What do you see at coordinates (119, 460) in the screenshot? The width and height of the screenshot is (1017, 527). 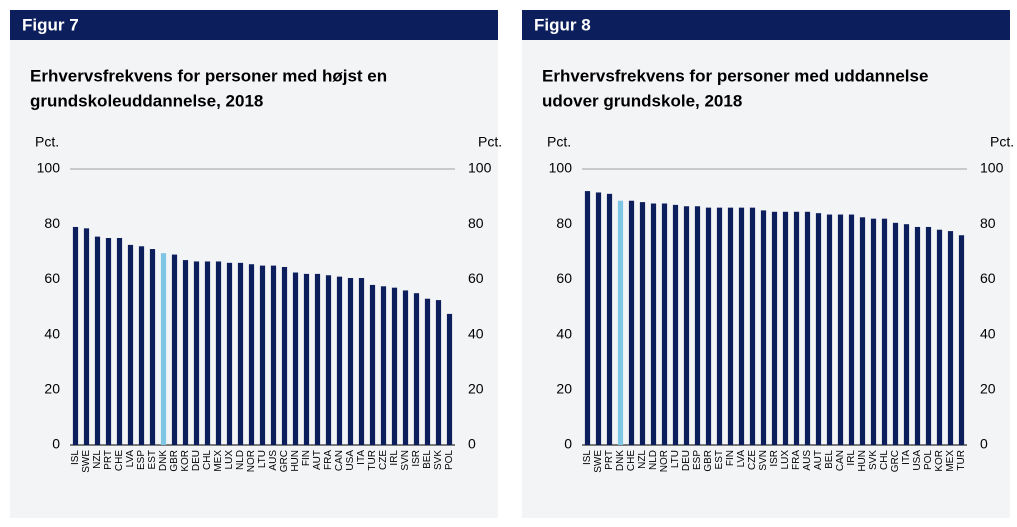 I see `x-tick-label: CHE` at bounding box center [119, 460].